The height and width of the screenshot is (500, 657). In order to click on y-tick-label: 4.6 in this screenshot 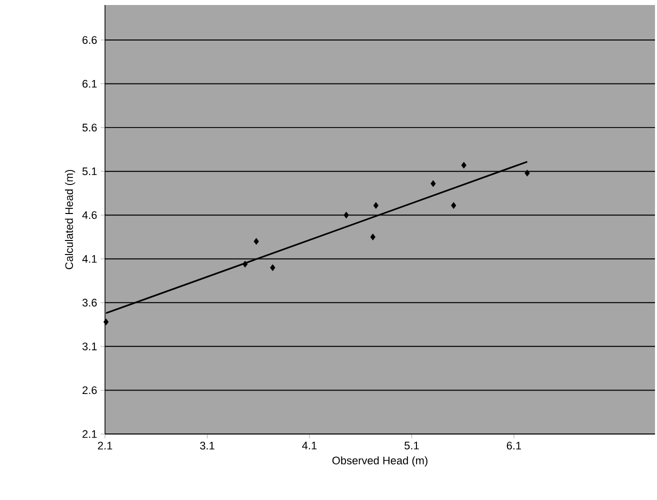, I will do `click(89, 215)`.